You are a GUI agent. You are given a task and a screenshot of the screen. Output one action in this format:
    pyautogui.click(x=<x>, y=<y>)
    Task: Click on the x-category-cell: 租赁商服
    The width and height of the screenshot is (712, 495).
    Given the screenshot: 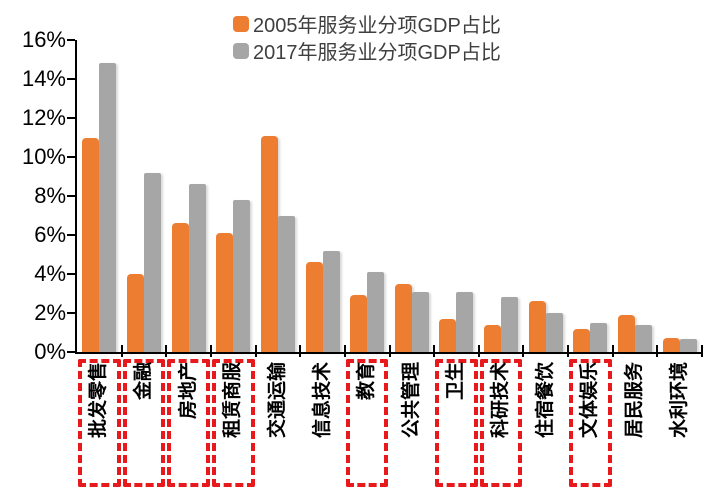 What is the action you would take?
    pyautogui.click(x=233, y=424)
    